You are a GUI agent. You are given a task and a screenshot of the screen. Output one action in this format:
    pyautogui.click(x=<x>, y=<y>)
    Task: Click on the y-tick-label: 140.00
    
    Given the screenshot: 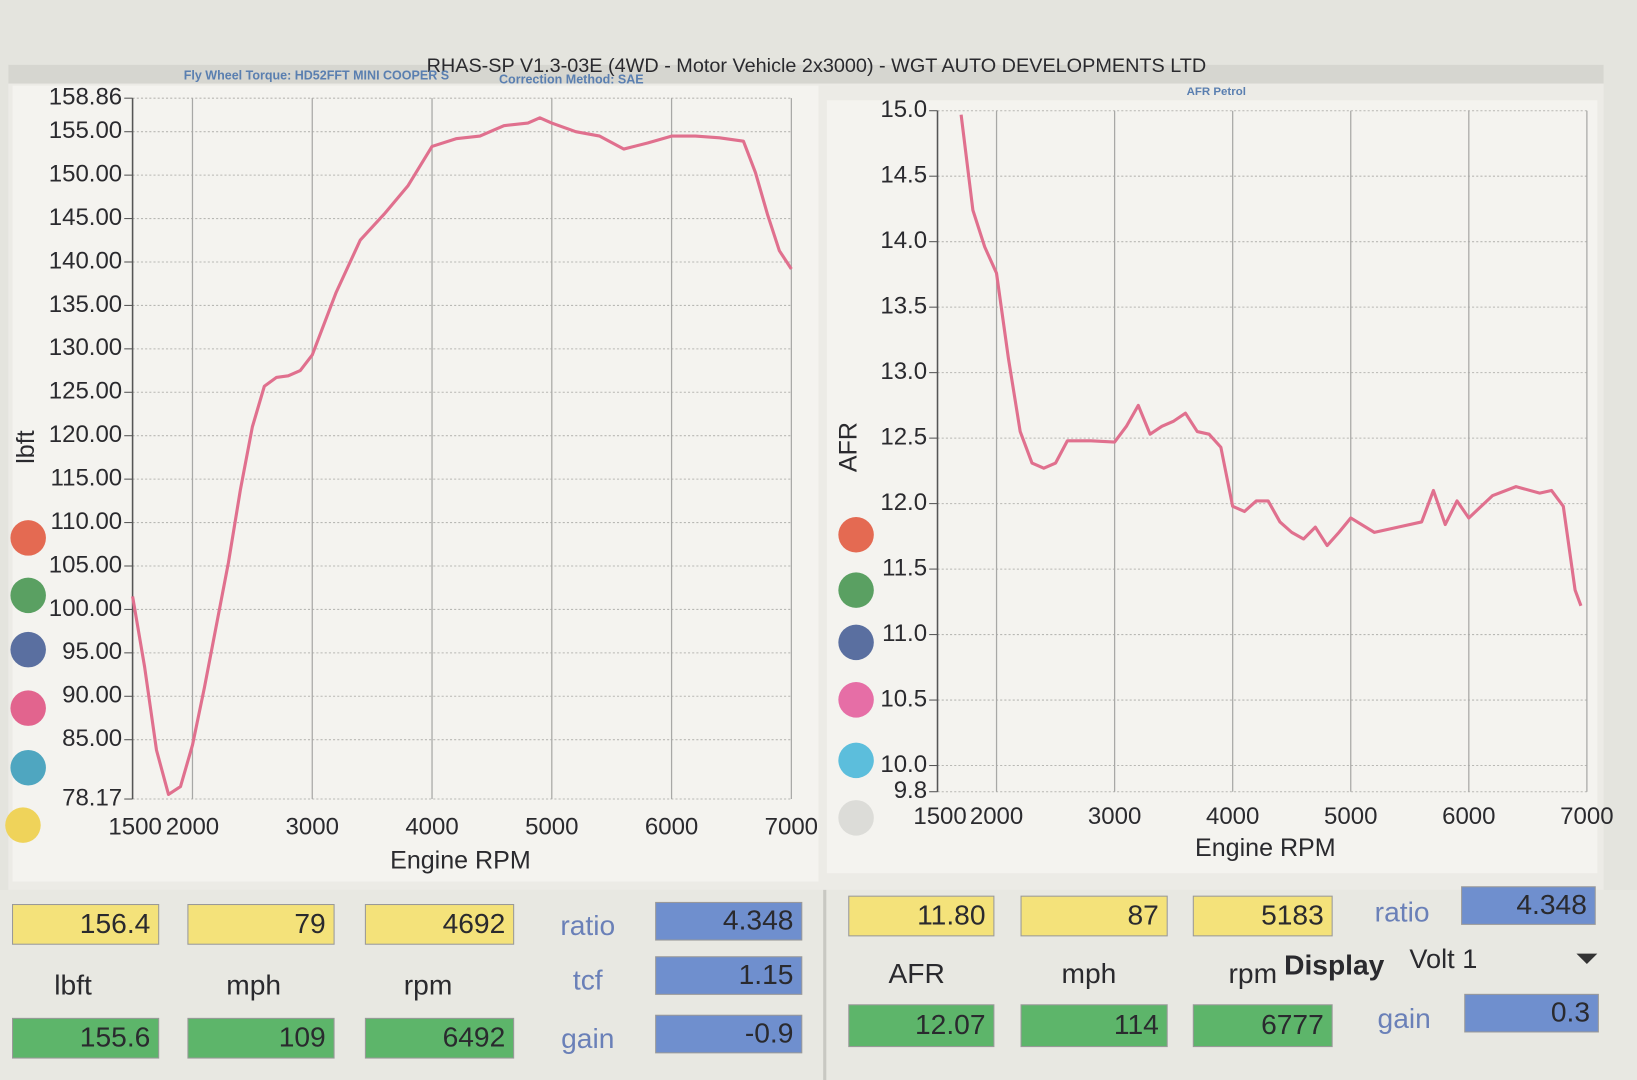 What is the action you would take?
    pyautogui.click(x=85, y=260)
    